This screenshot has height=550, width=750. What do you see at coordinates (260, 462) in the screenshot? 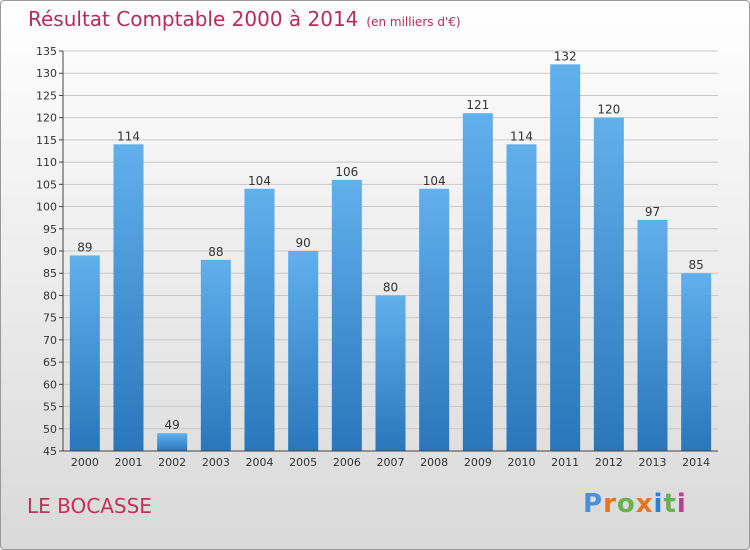
I see `x-tick-label: 2004` at bounding box center [260, 462].